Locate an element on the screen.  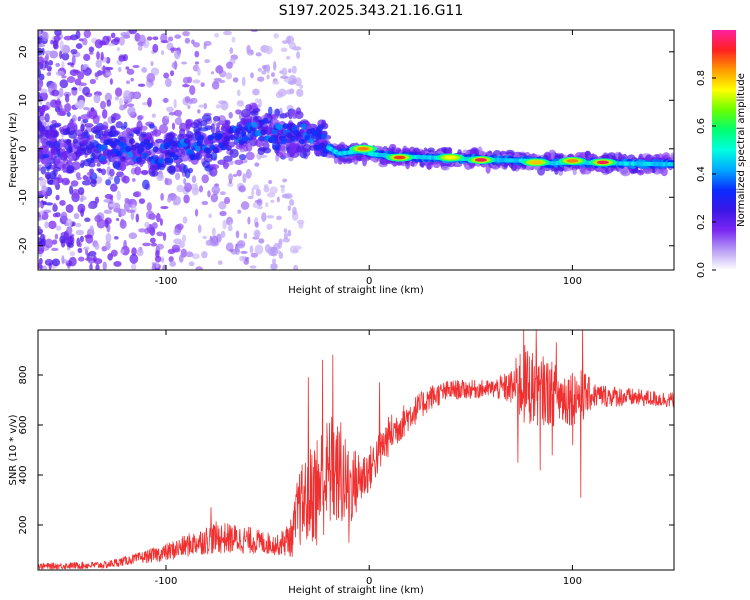
spectrogram-ridge-core is located at coordinates (671, 164).